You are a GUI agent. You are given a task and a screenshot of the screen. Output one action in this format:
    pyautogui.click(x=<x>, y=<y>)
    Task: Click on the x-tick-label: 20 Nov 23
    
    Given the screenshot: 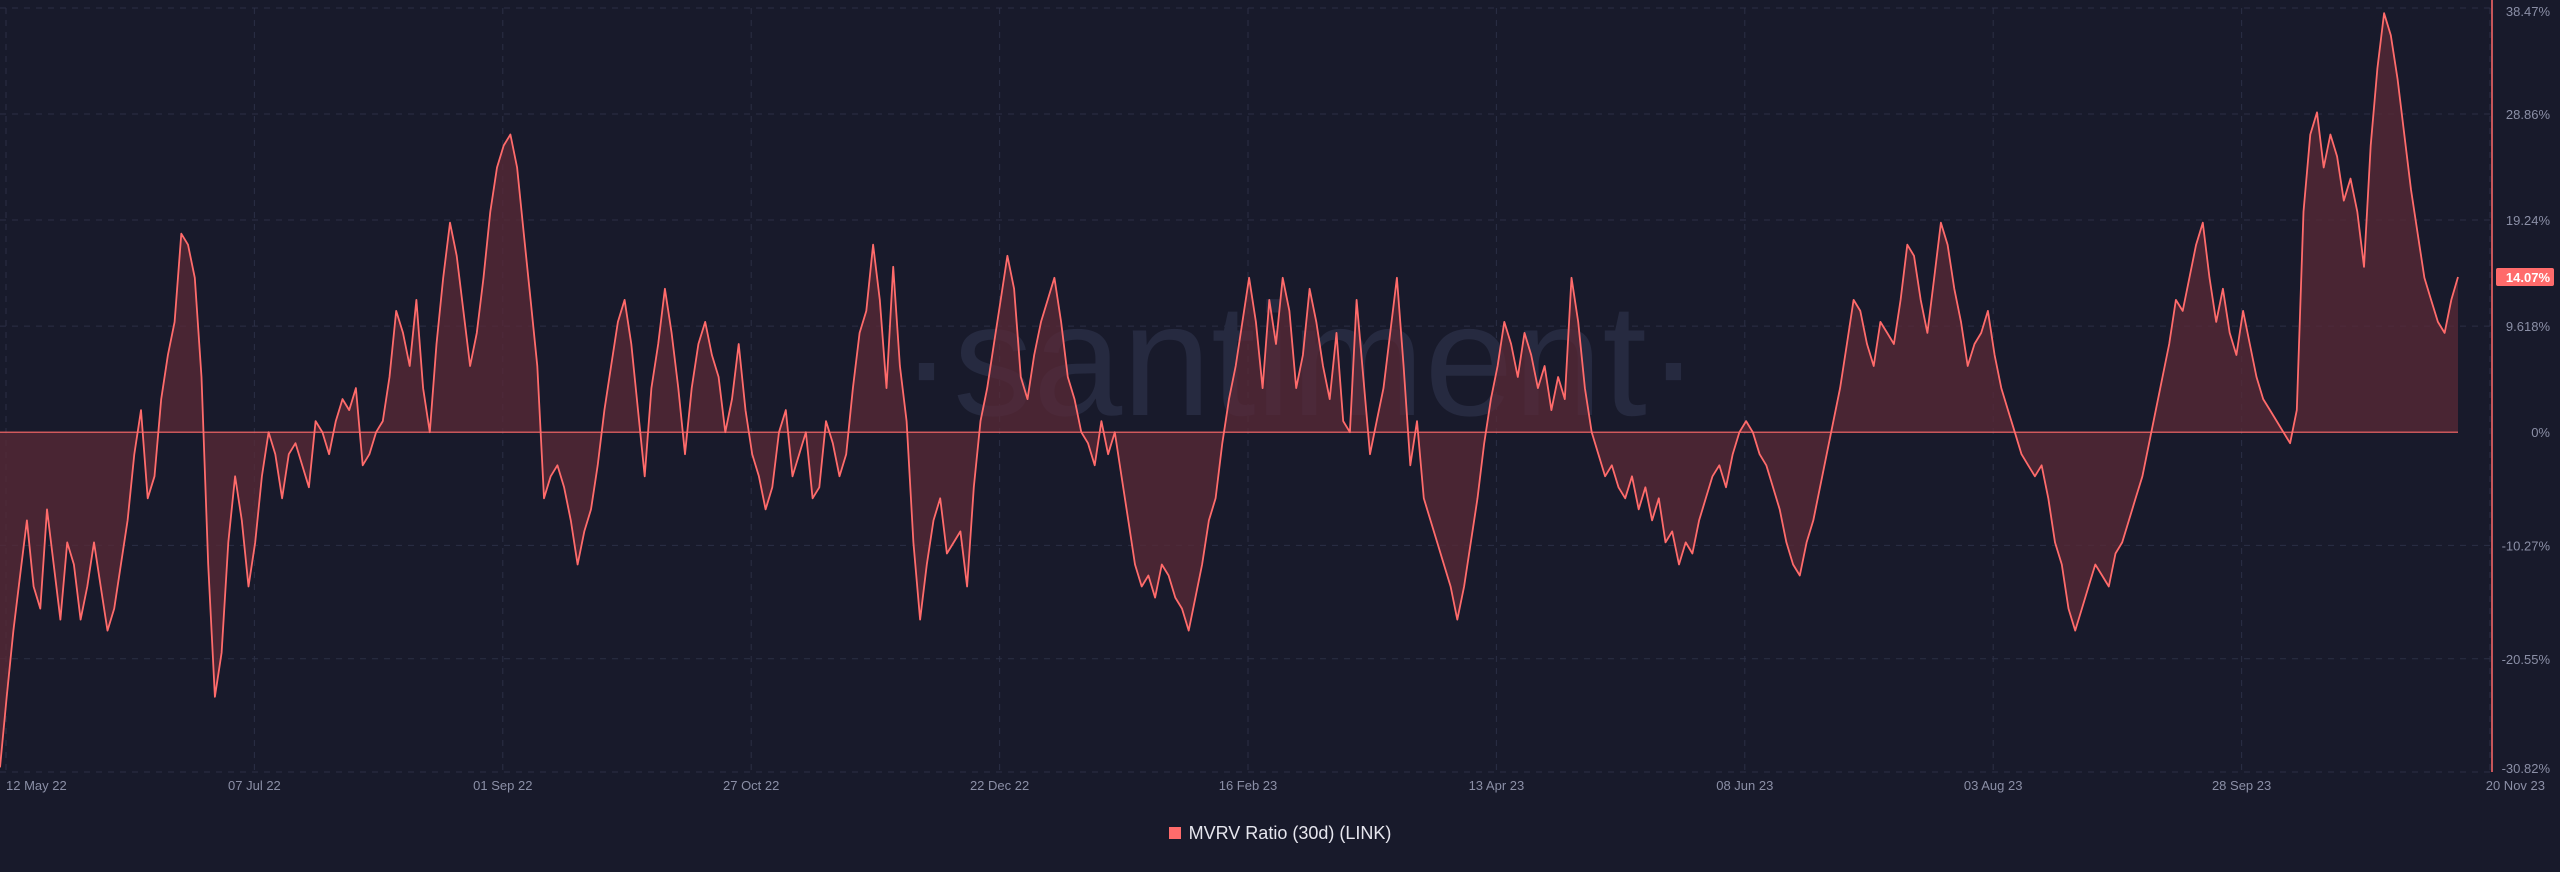 What is the action you would take?
    pyautogui.click(x=2515, y=785)
    